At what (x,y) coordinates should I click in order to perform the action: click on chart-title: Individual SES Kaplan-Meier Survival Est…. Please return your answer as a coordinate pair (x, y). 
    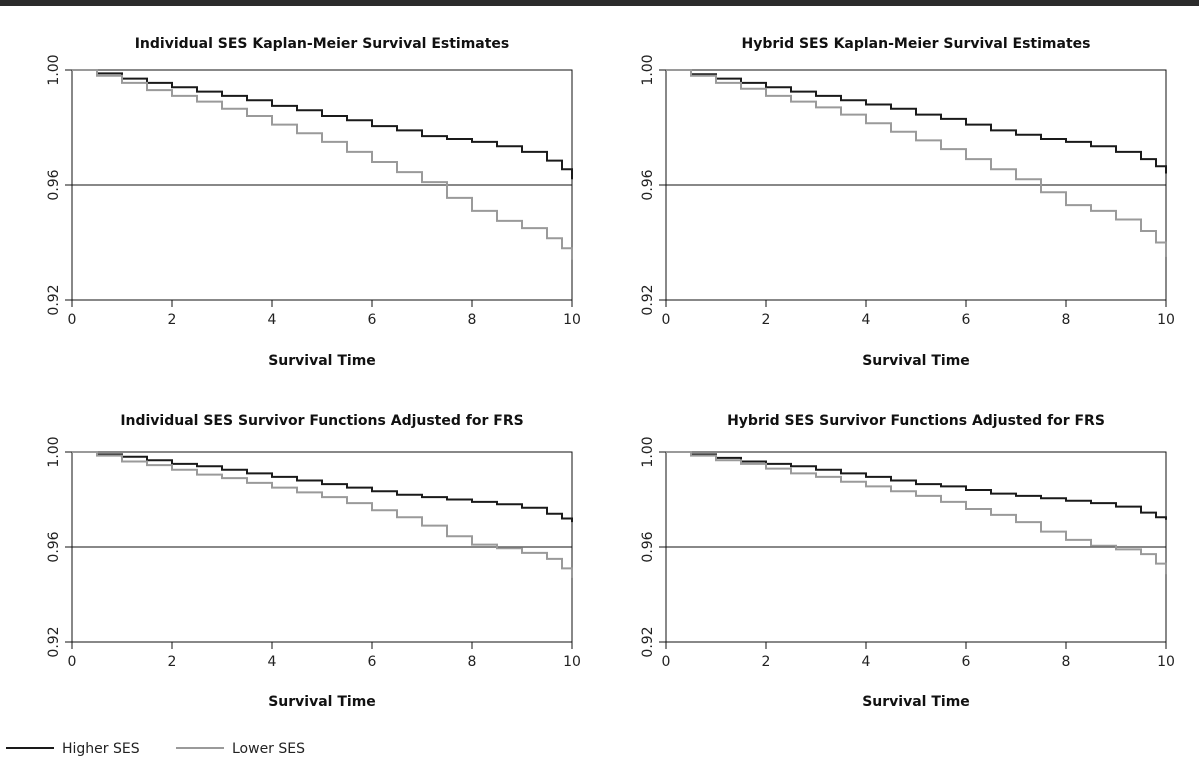
    Looking at the image, I should click on (322, 44).